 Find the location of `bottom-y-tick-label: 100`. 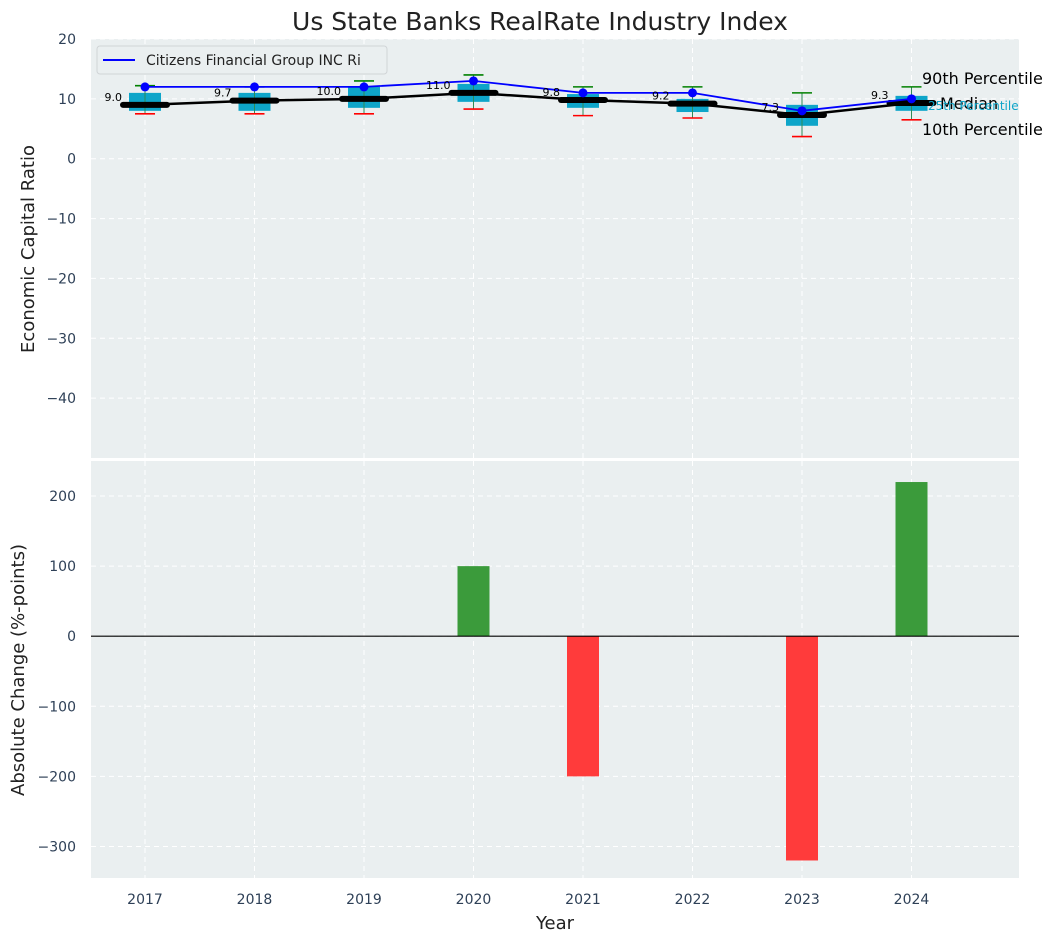

bottom-y-tick-label: 100 is located at coordinates (62, 567).